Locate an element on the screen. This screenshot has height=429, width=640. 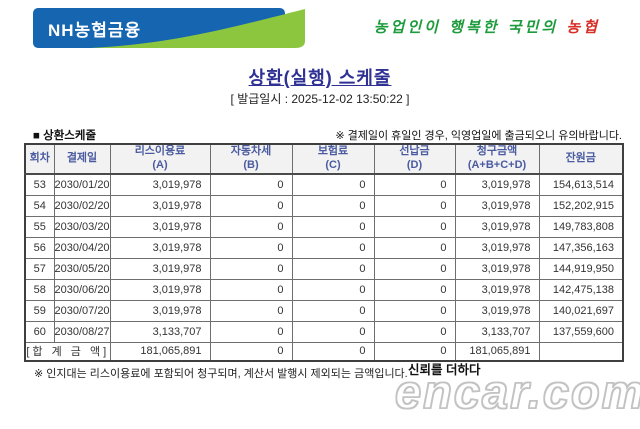
table-cell: 2030/01/20 is located at coordinates (82, 184).